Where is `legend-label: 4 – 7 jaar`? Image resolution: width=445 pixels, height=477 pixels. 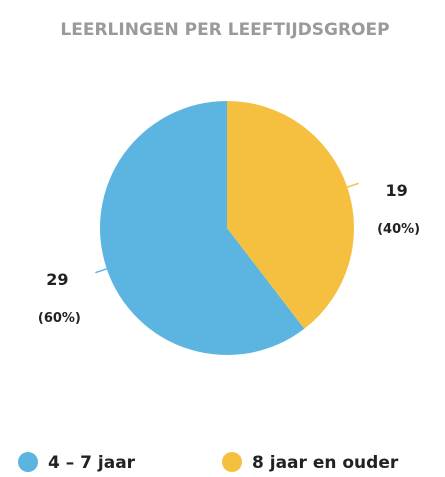
legend-label: 4 – 7 jaar is located at coordinates (92, 463).